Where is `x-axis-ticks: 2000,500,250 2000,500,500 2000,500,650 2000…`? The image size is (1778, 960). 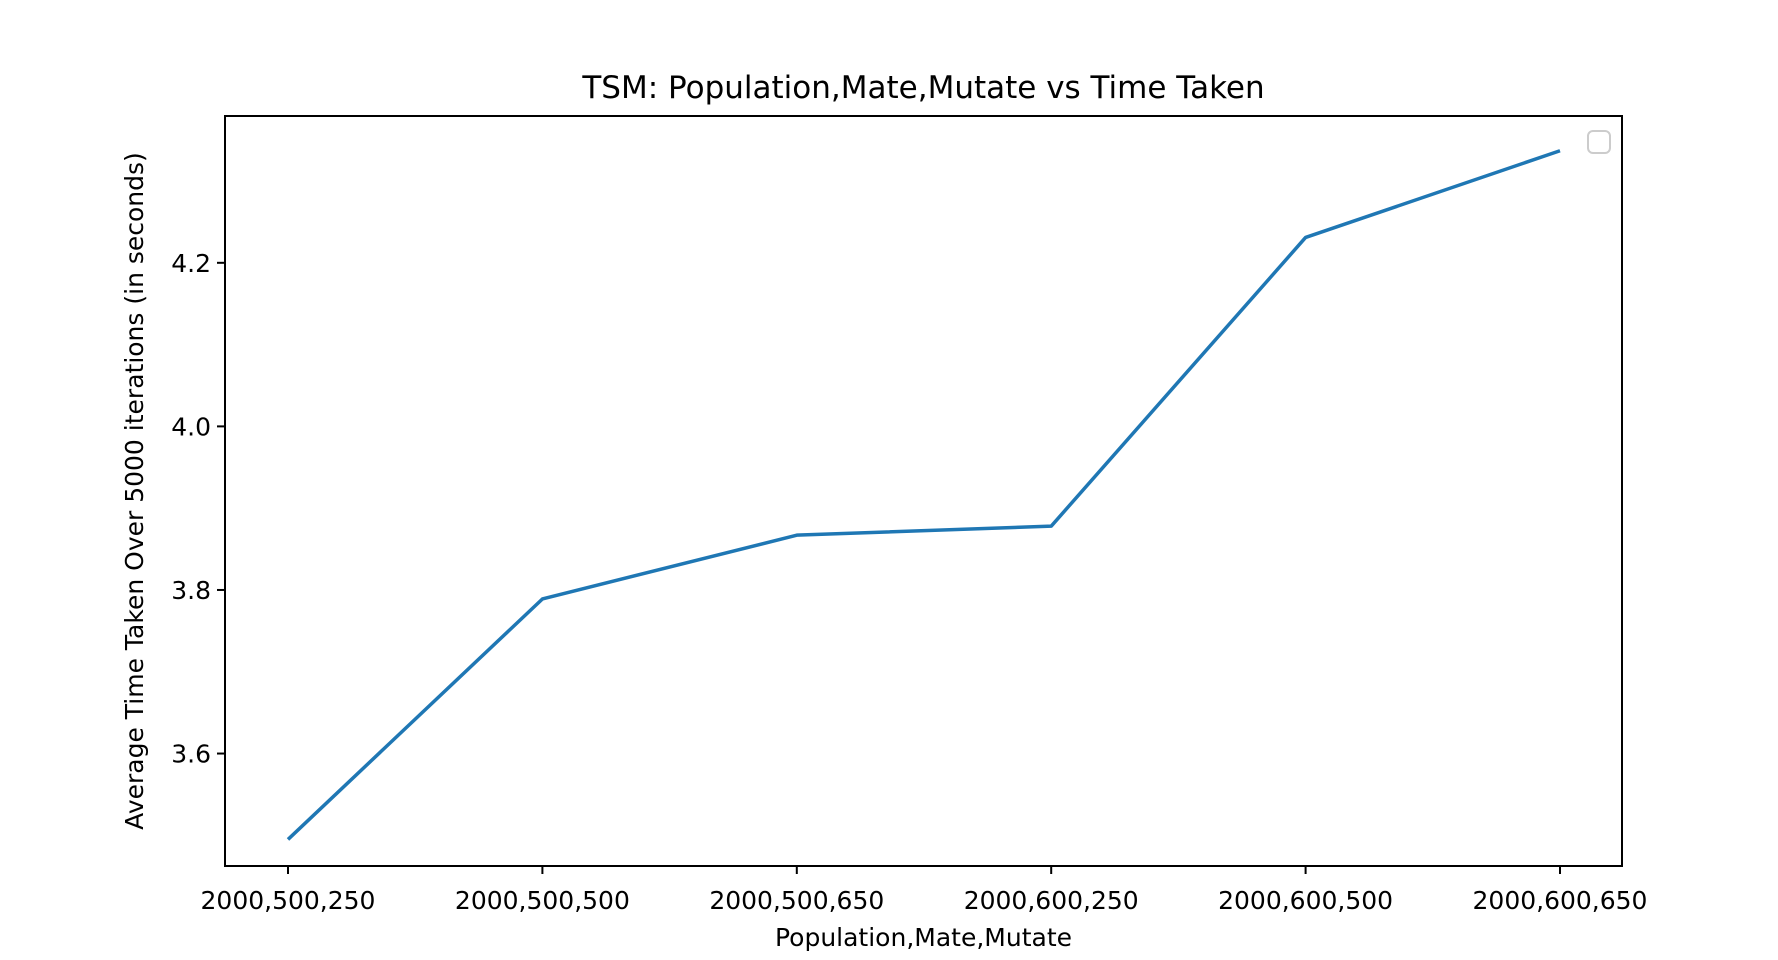
x-axis-ticks: 2000,500,250 2000,500,500 2000,500,650 2000… is located at coordinates (924, 890).